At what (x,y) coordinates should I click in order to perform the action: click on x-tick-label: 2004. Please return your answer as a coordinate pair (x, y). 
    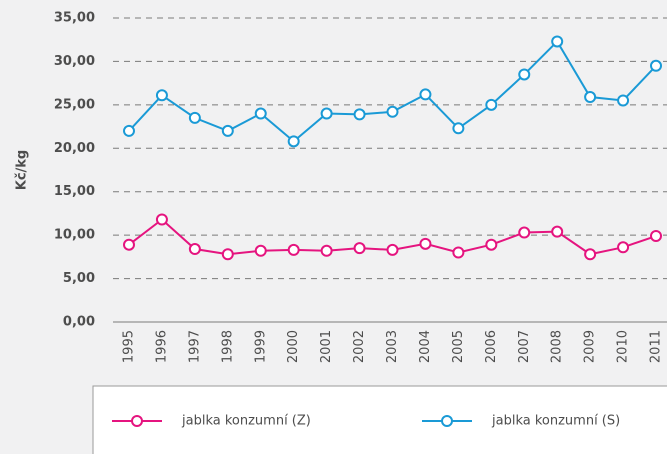
    Looking at the image, I should click on (425, 346).